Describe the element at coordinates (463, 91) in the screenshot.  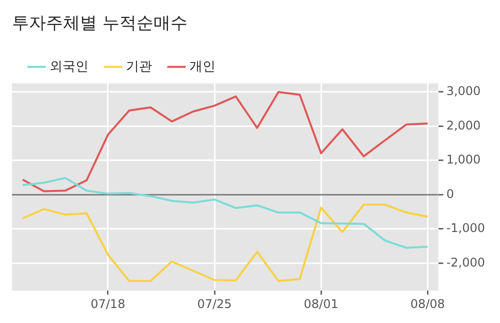
I see `y-tick-label: 3,000` at that location.